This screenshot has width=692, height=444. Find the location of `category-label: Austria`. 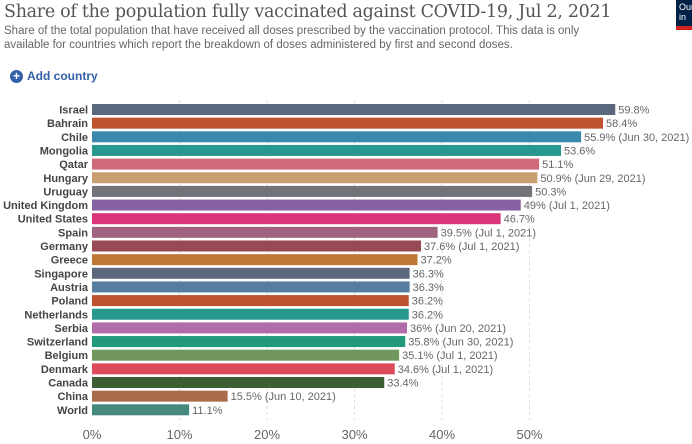

category-label: Austria is located at coordinates (69, 288).